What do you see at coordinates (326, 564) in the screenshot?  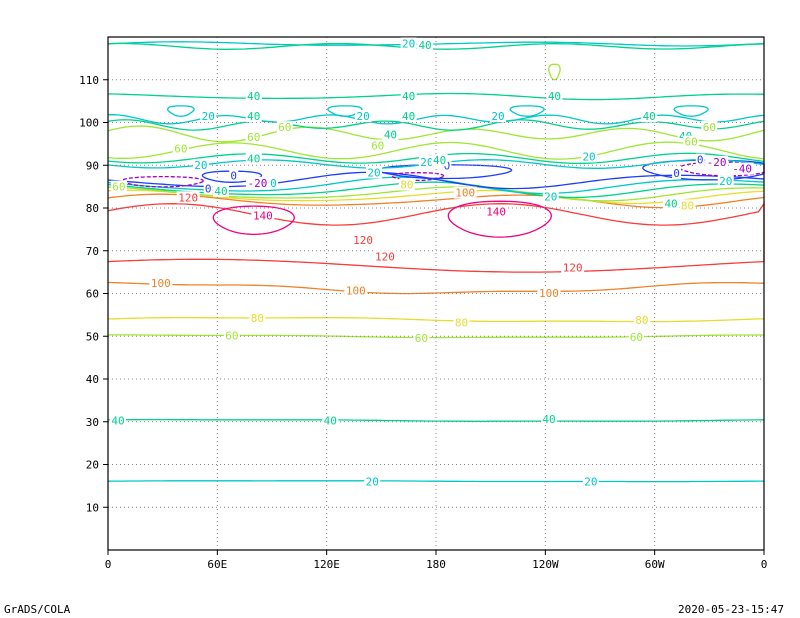 I see `x-tick-label: 120E` at bounding box center [326, 564].